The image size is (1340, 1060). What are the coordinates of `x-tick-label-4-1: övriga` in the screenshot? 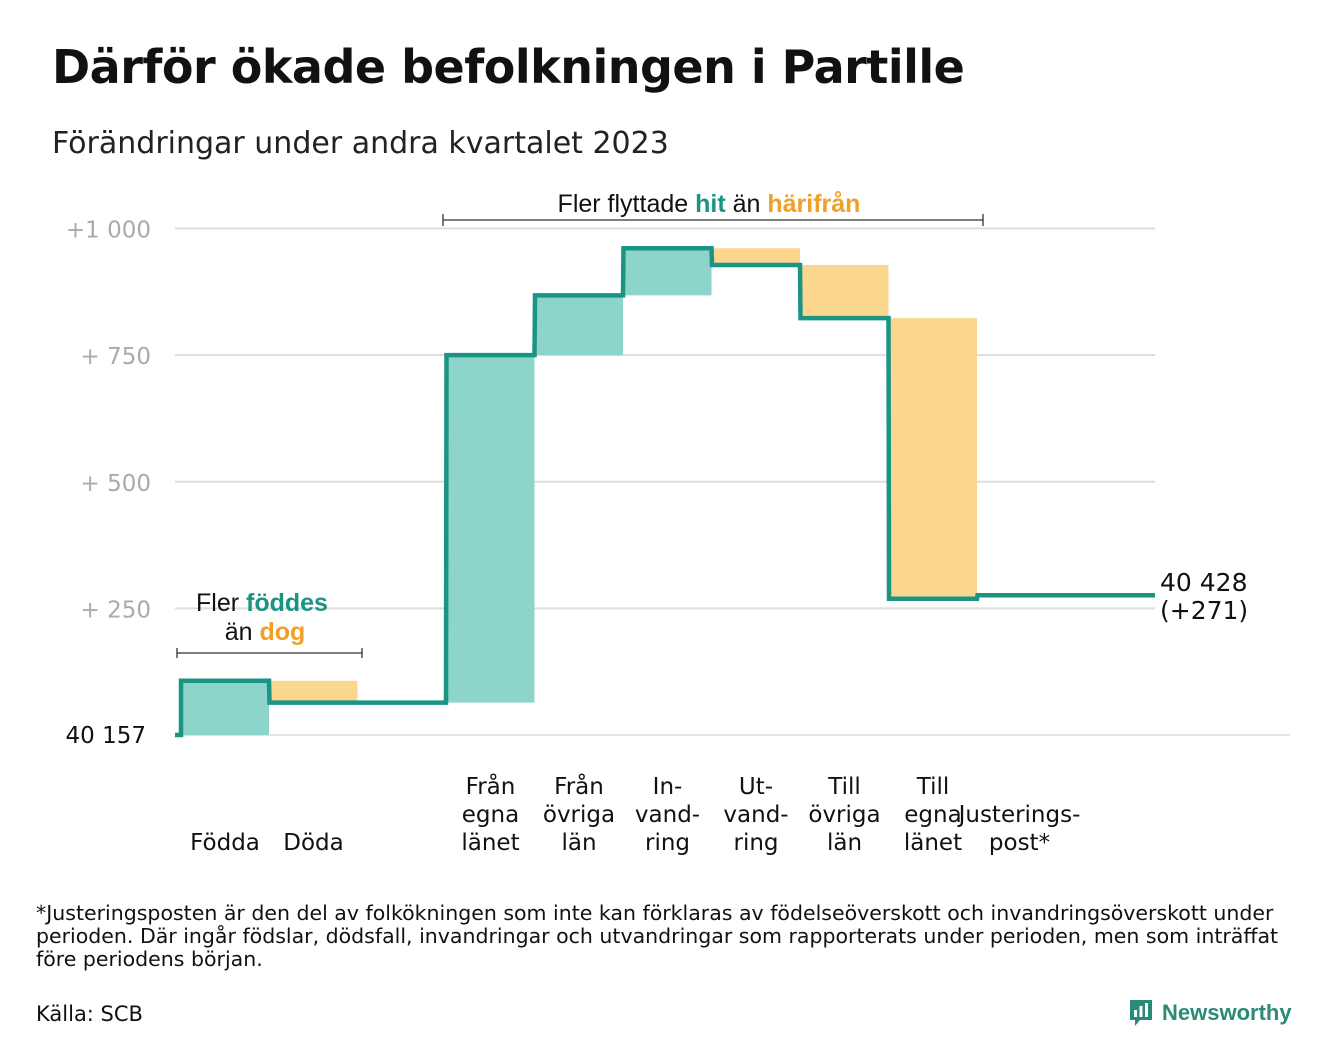 It's located at (579, 815).